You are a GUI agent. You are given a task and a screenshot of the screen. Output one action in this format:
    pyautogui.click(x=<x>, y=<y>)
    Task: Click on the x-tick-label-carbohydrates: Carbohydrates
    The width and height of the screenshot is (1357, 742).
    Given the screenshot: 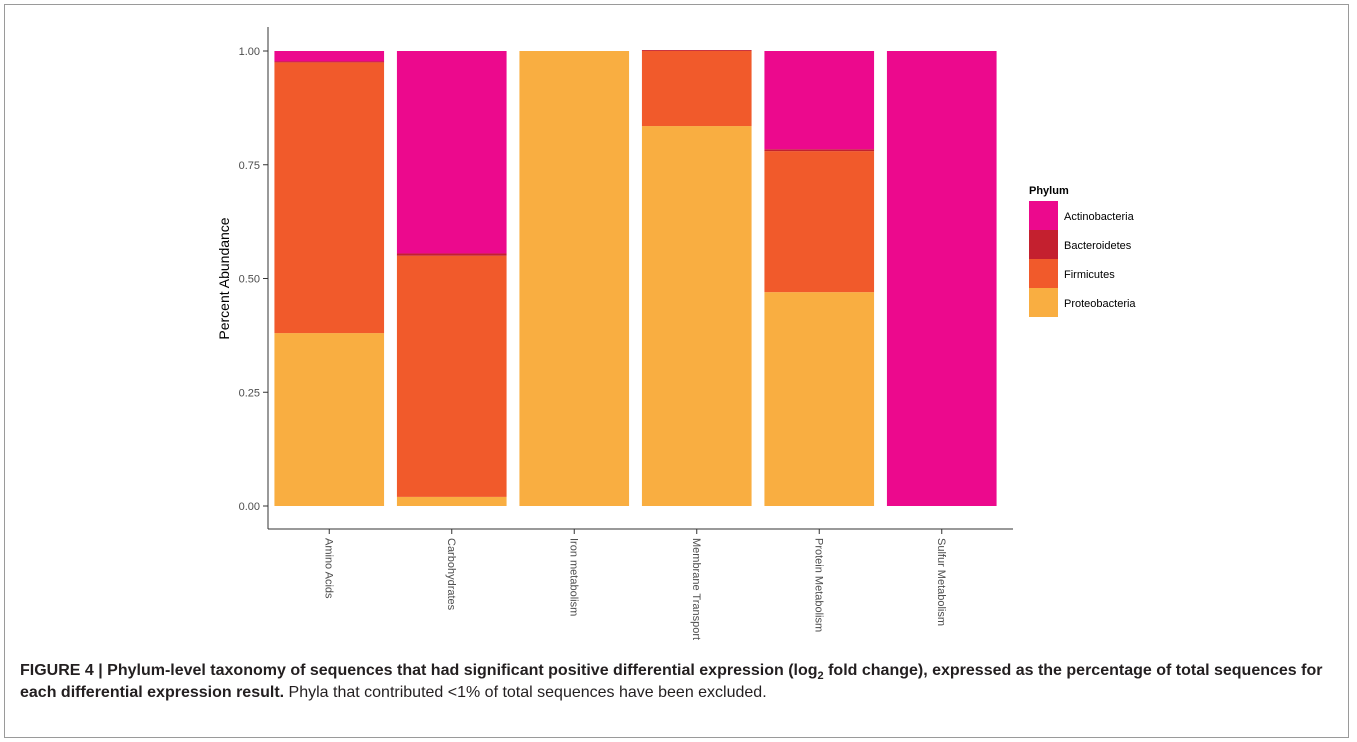 What is the action you would take?
    pyautogui.click(x=451, y=574)
    